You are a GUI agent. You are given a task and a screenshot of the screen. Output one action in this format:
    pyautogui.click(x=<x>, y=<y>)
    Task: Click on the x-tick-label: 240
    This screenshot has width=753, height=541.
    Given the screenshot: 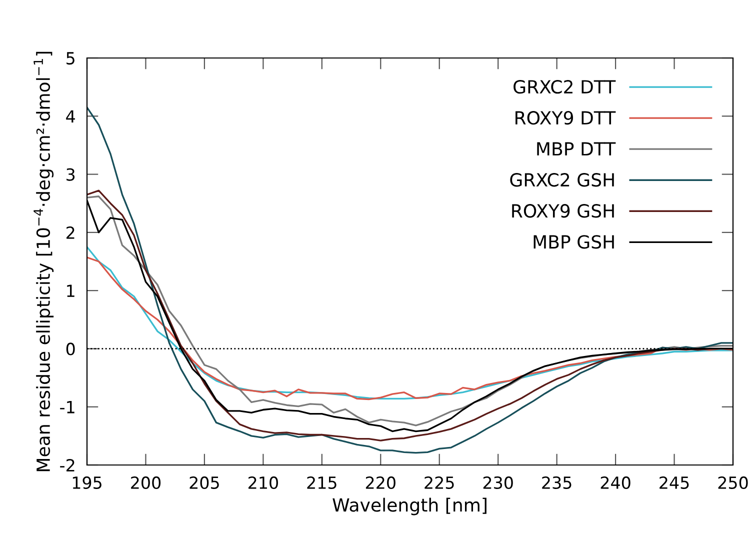 What is the action you would take?
    pyautogui.click(x=615, y=483)
    